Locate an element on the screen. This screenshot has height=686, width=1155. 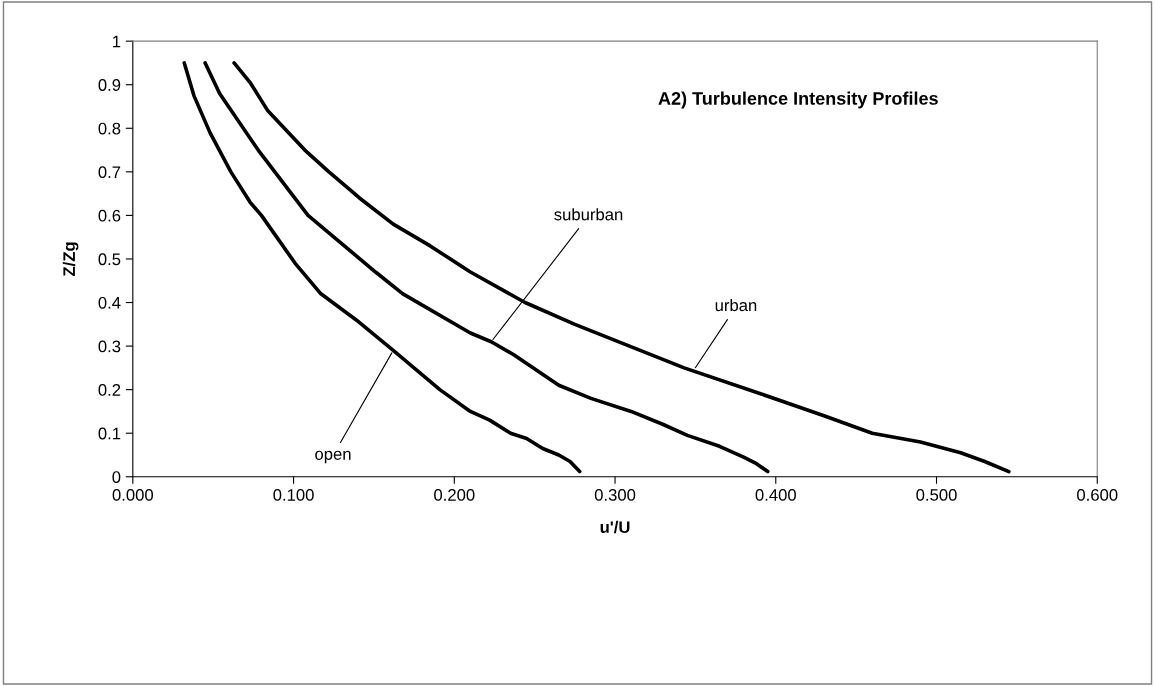
x-tick-label: 0.300 is located at coordinates (615, 495).